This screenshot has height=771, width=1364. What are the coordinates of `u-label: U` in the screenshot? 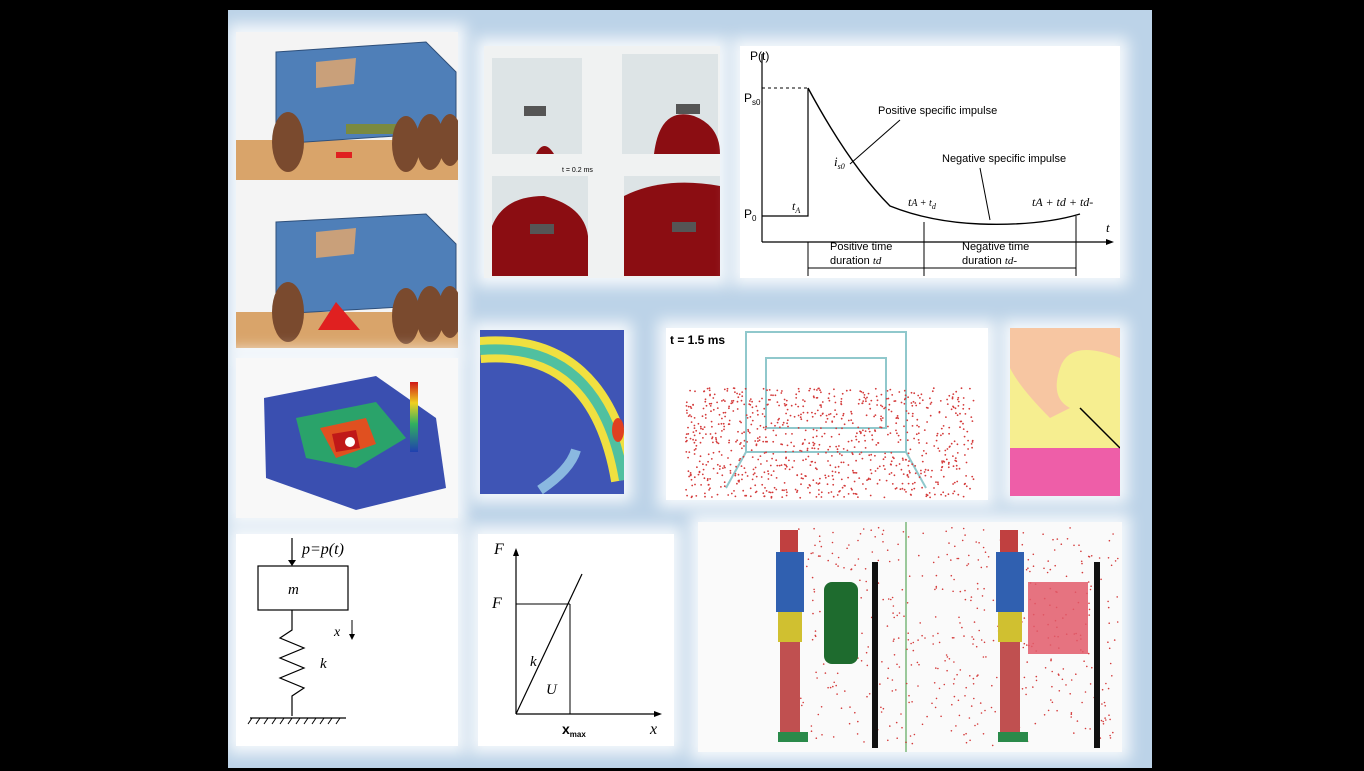 It's located at (552, 690).